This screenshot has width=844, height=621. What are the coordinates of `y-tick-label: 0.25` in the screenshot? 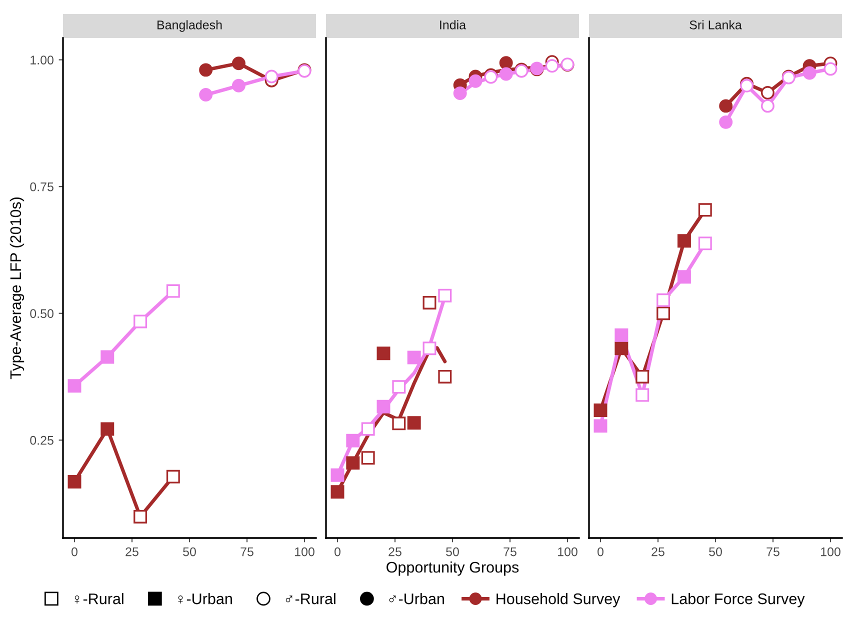 It's located at (42, 440).